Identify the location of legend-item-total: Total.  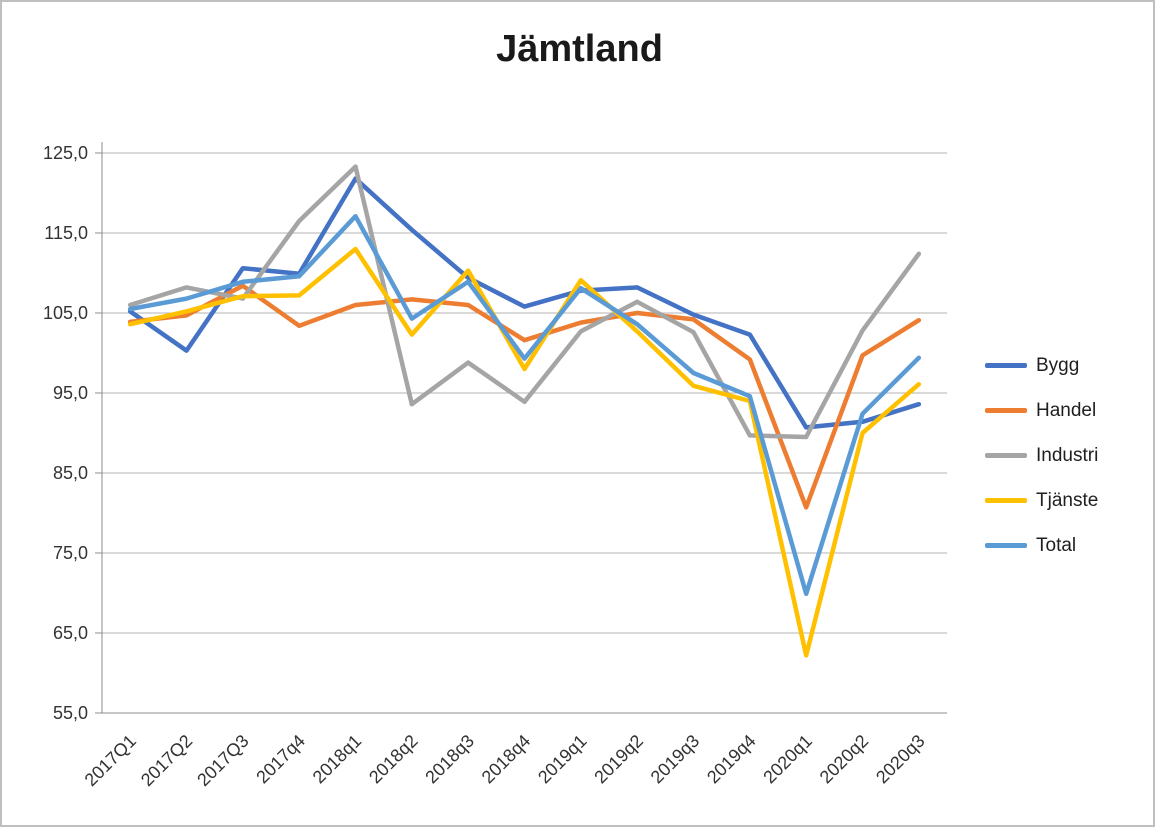
(1041, 545).